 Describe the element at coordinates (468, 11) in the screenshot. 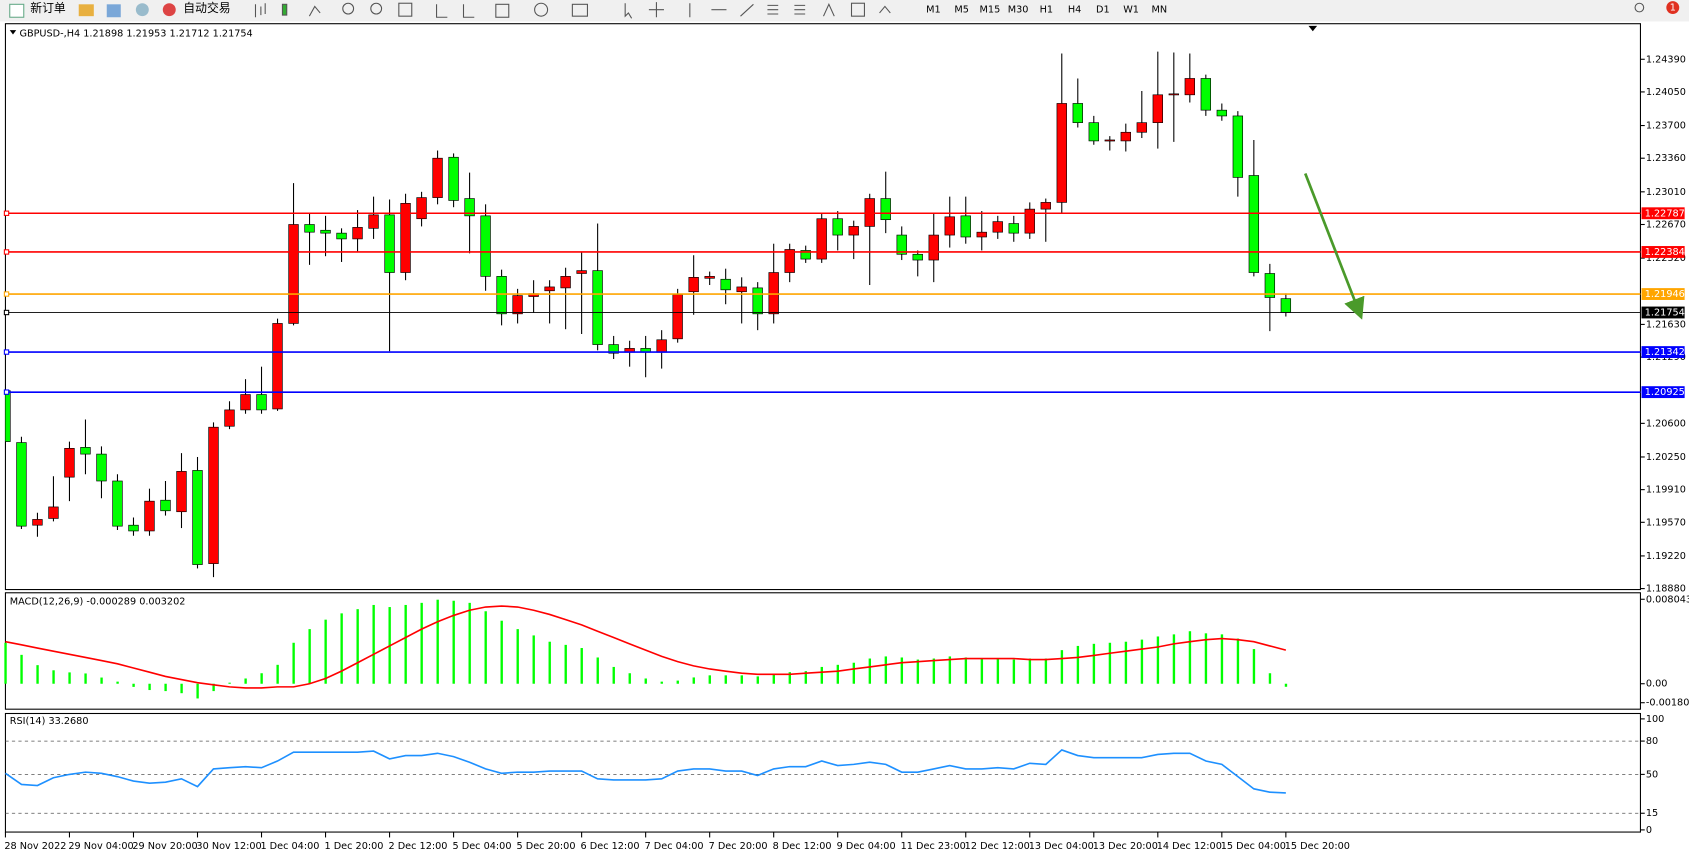

I see `shift-icon` at that location.